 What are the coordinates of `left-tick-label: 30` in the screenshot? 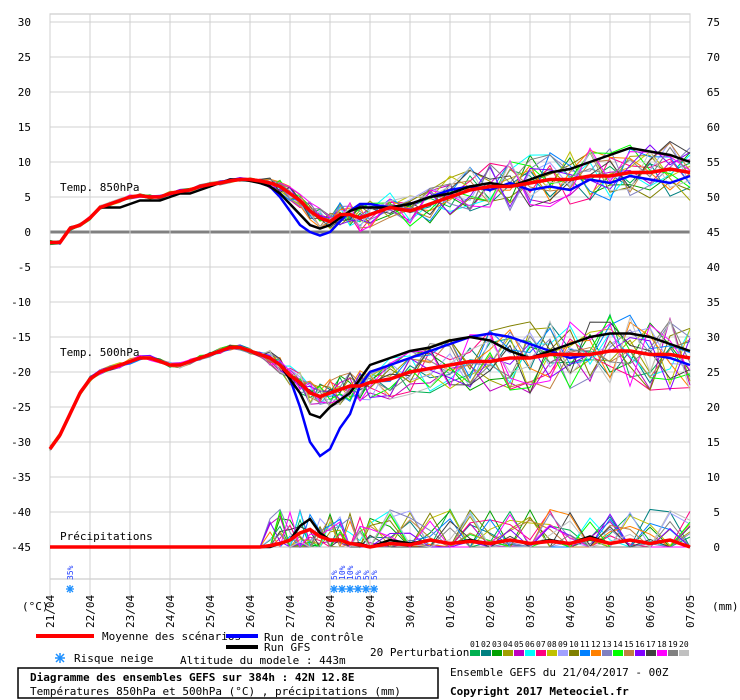 It's located at (24, 22).